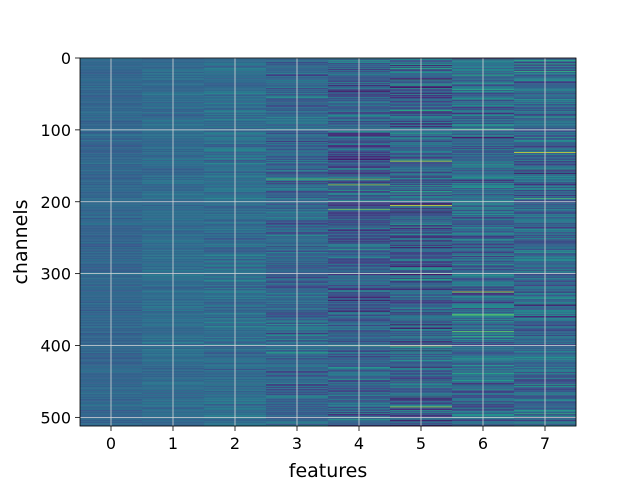 This screenshot has width=640, height=480. Describe the element at coordinates (66, 58) in the screenshot. I see `y-tick-label: 0` at that location.